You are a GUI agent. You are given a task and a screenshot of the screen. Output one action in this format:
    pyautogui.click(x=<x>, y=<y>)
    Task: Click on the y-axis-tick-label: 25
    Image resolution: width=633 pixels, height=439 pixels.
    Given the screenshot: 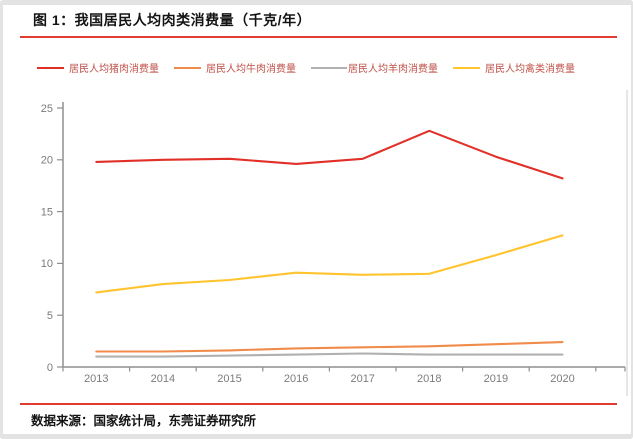 What is the action you would take?
    pyautogui.click(x=47, y=109)
    